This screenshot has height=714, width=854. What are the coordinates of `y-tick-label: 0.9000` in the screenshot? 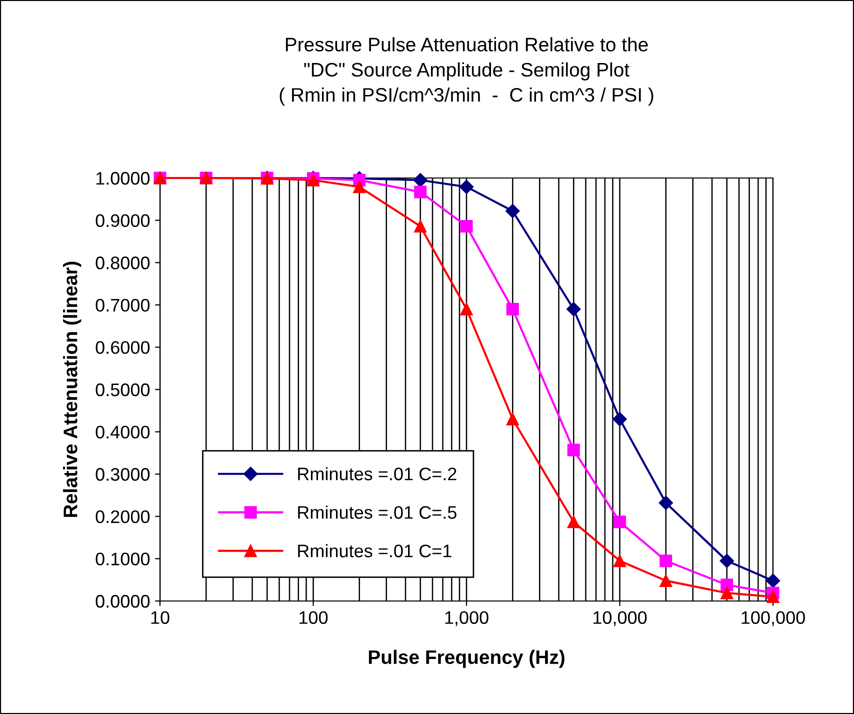 It's located at (123, 221).